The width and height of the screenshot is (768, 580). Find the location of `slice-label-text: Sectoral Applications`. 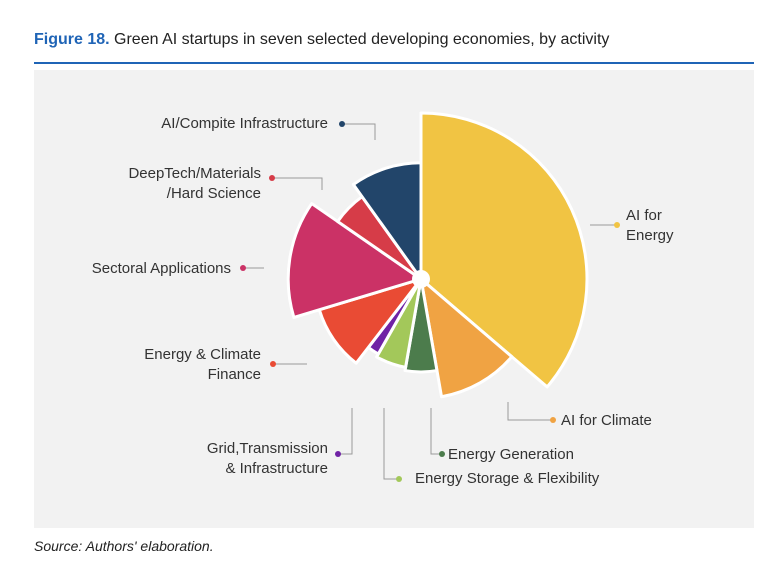

slice-label-text: Sectoral Applications is located at coordinates (161, 268).